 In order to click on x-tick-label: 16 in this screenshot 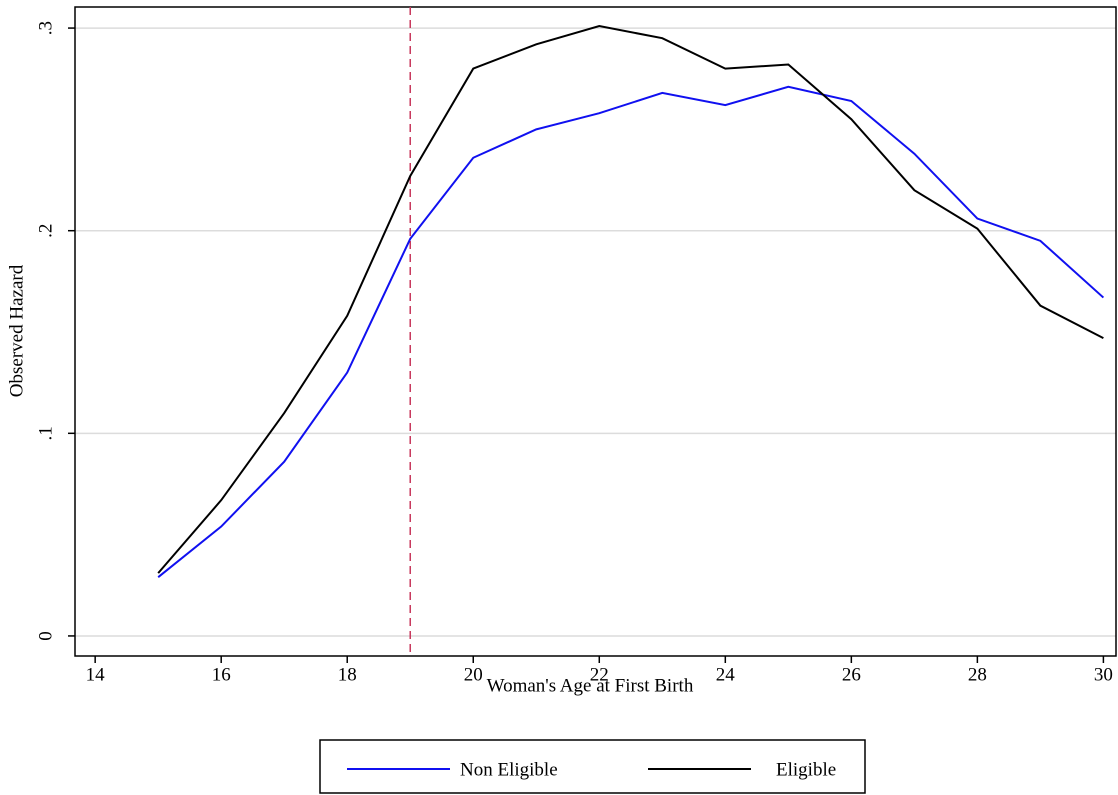, I will do `click(221, 674)`.